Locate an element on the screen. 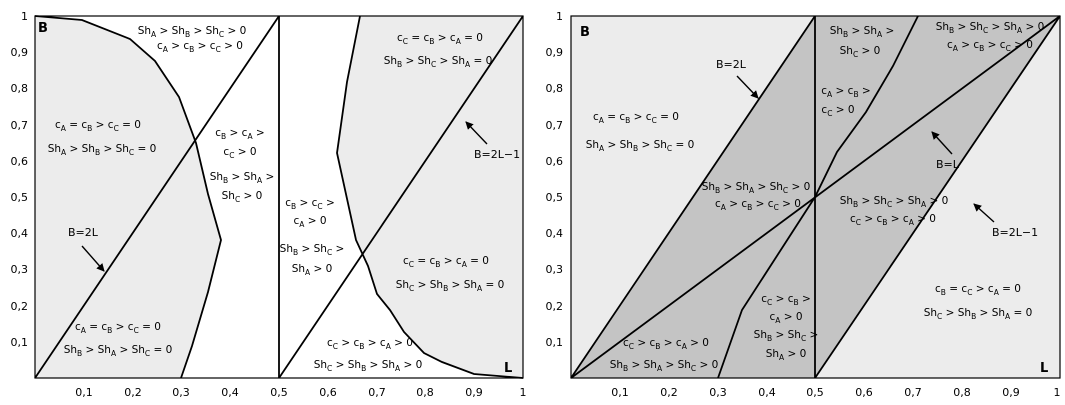 Image resolution: width=1065 pixels, height=405 pixels. left-label-top-1: ShA > ShB > ShC > 0 is located at coordinates (192, 32).